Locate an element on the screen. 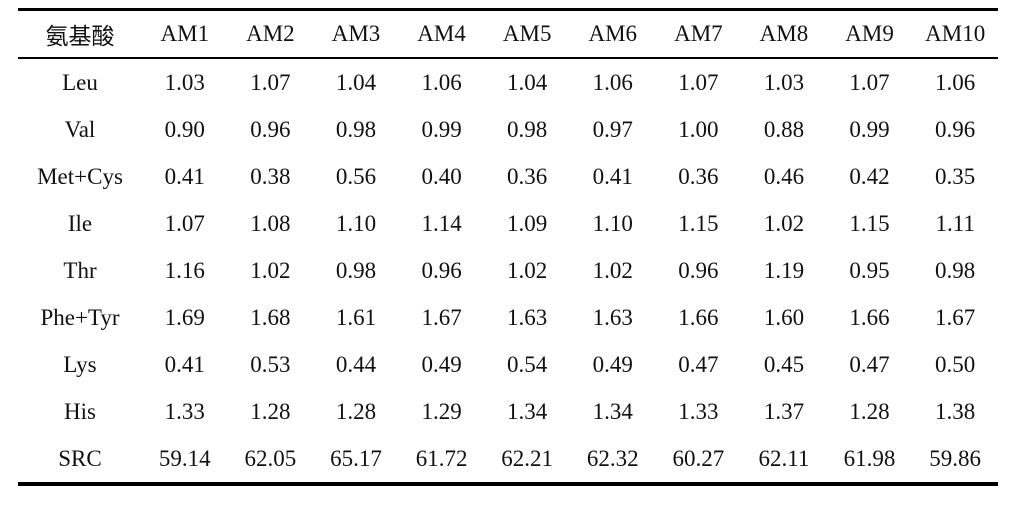 Image resolution: width=1017 pixels, height=507 pixels. row-label: SRC is located at coordinates (80, 458).